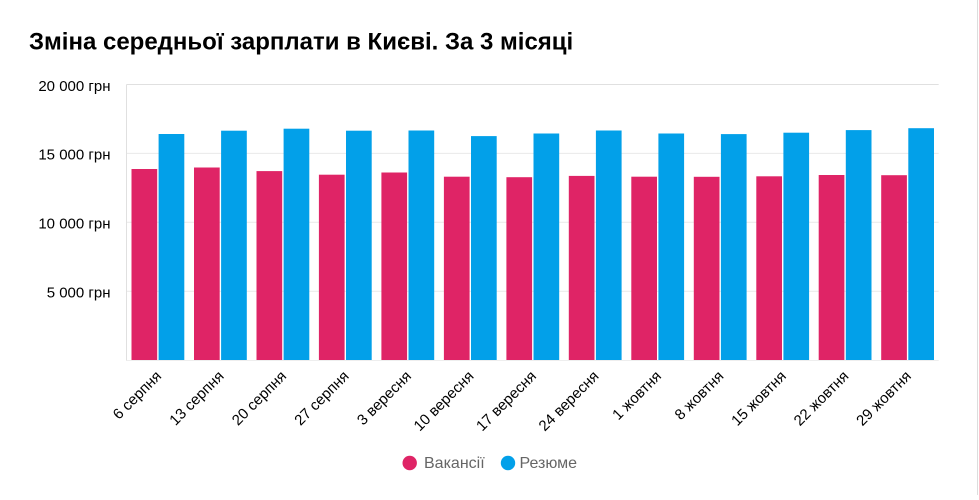  I want to click on svg-text: 5 000 грн, so click(79, 293).